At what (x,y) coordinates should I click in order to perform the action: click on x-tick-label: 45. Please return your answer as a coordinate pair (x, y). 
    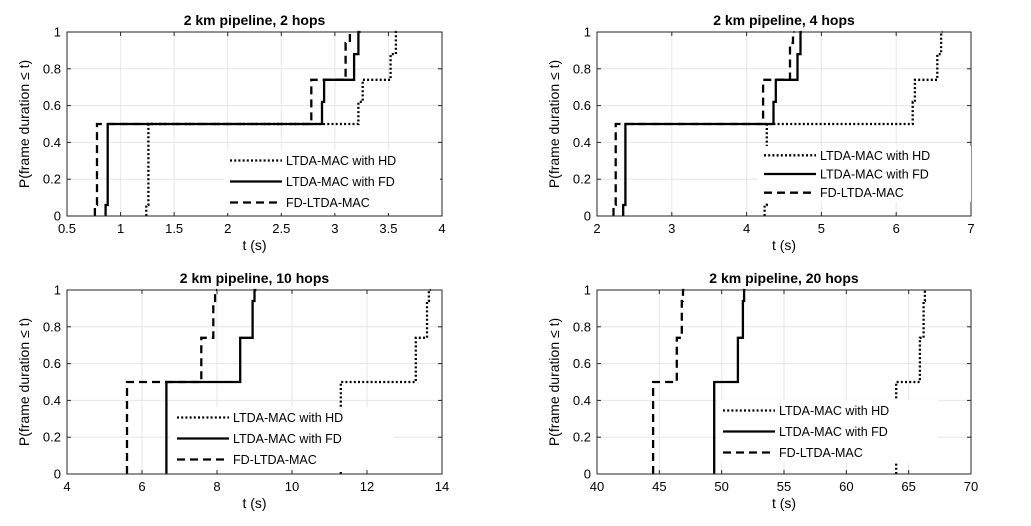
    Looking at the image, I should click on (659, 486).